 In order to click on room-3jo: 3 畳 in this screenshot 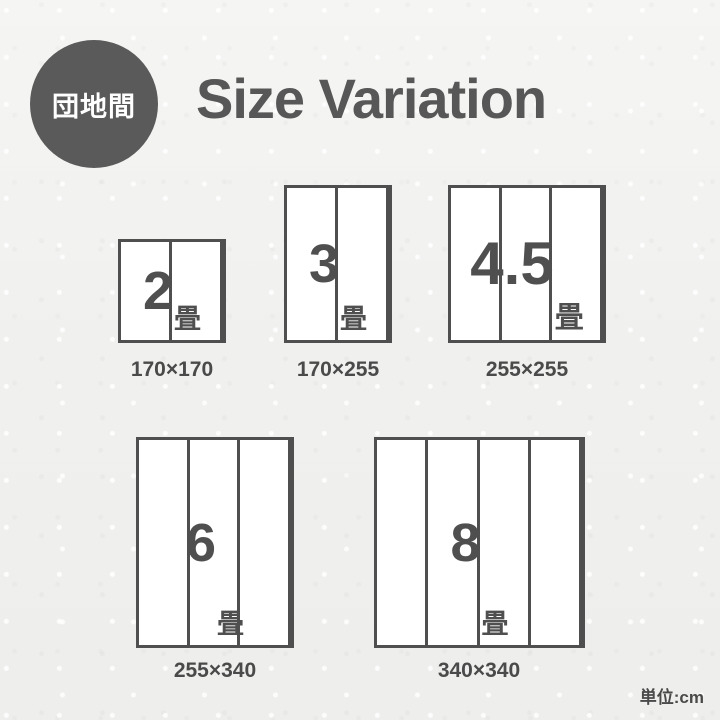, I will do `click(338, 264)`.